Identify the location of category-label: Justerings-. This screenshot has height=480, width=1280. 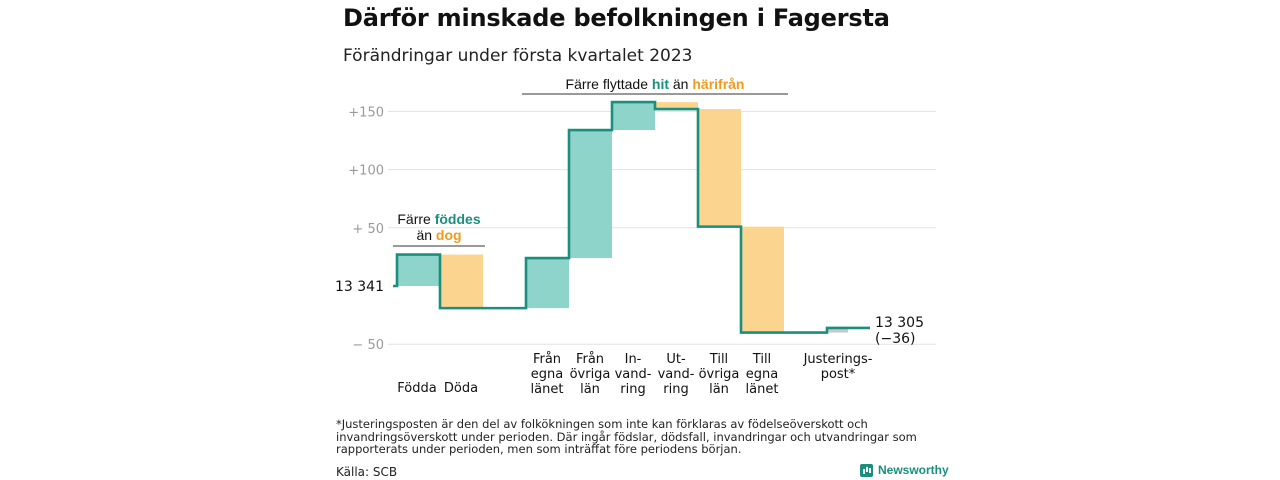
(838, 359).